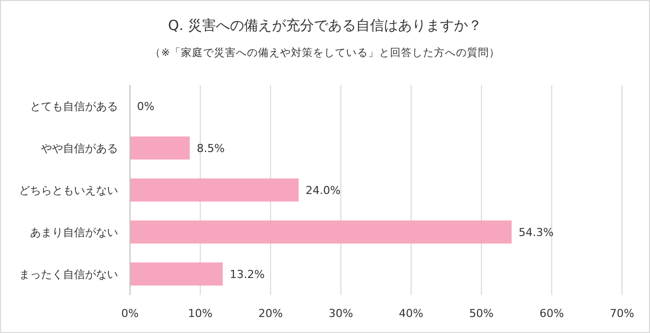 The height and width of the screenshot is (333, 650). What do you see at coordinates (325, 52) in the screenshot?
I see `chart-subtitle: （※「家庭で災害への備えや対策をしている」と回答した方への質問）` at bounding box center [325, 52].